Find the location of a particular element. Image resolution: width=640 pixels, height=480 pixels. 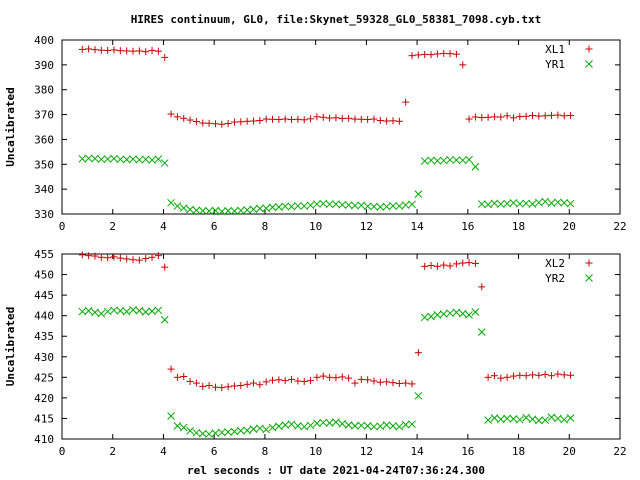

x-tick-label: 14 is located at coordinates (417, 451).